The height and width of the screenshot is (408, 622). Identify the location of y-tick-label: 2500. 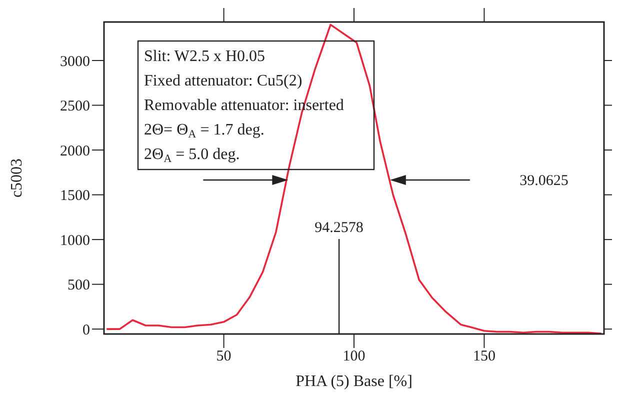
(75, 106).